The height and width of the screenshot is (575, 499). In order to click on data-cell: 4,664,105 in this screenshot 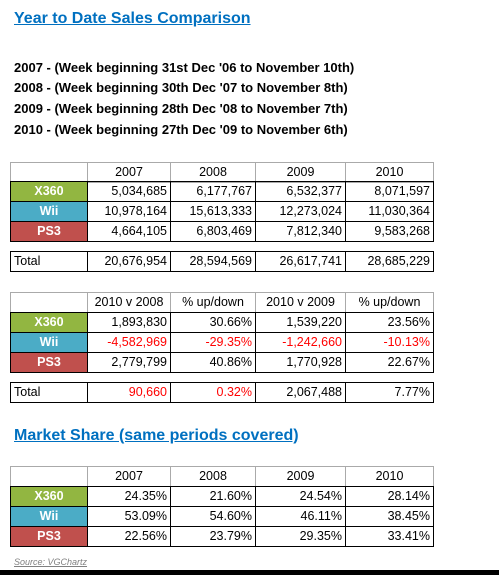, I will do `click(129, 231)`.